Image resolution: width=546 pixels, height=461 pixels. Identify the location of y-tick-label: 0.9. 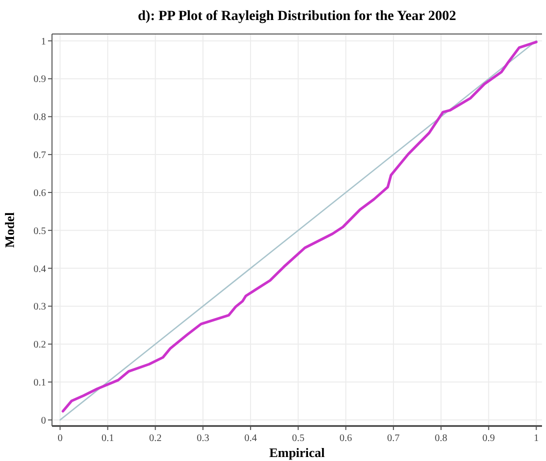
(40, 80).